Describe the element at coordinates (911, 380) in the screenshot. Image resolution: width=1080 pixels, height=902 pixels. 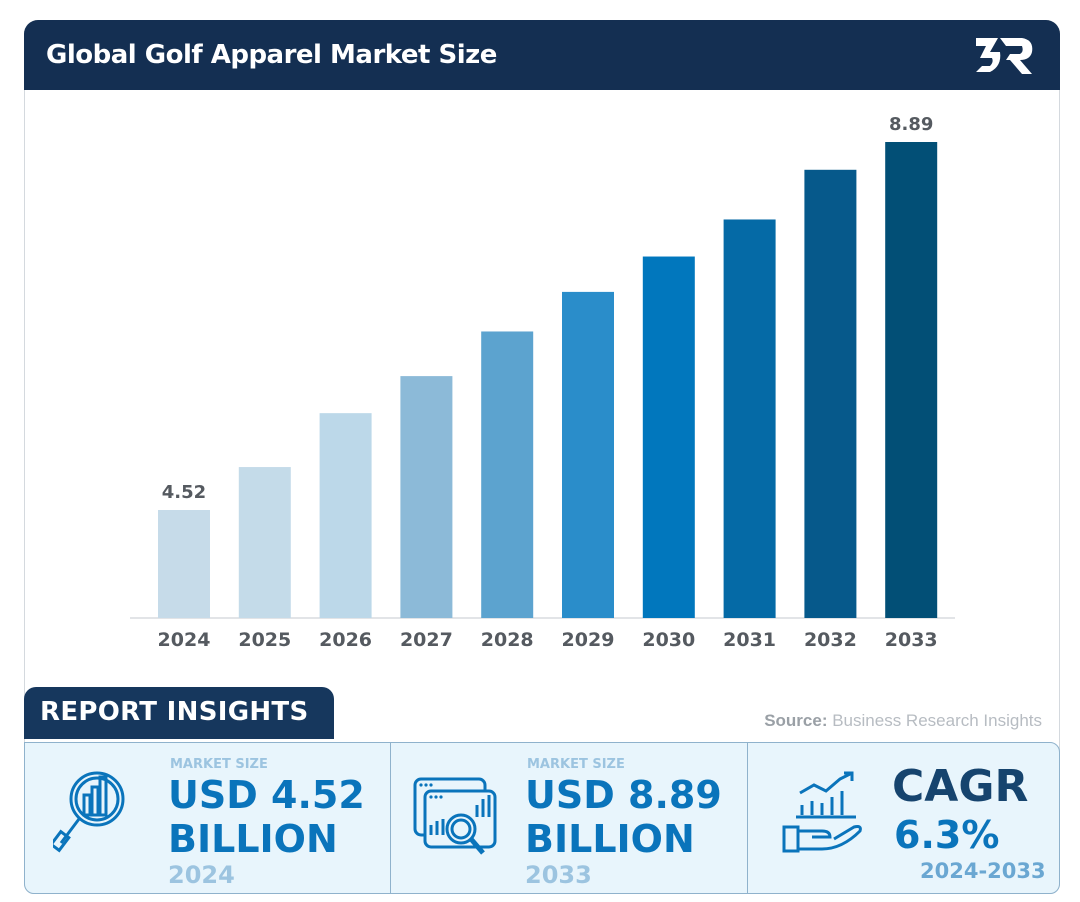
I see `bar-2033` at that location.